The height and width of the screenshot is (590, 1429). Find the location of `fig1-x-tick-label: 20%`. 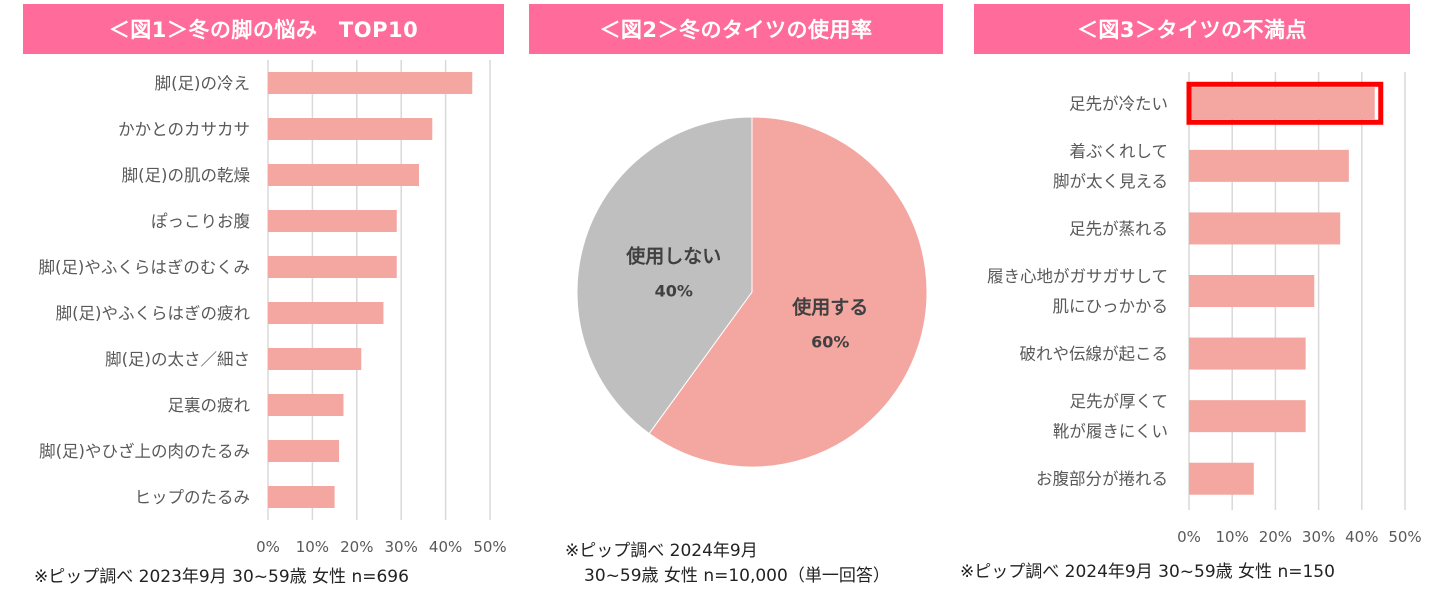

fig1-x-tick-label: 20% is located at coordinates (356, 547).